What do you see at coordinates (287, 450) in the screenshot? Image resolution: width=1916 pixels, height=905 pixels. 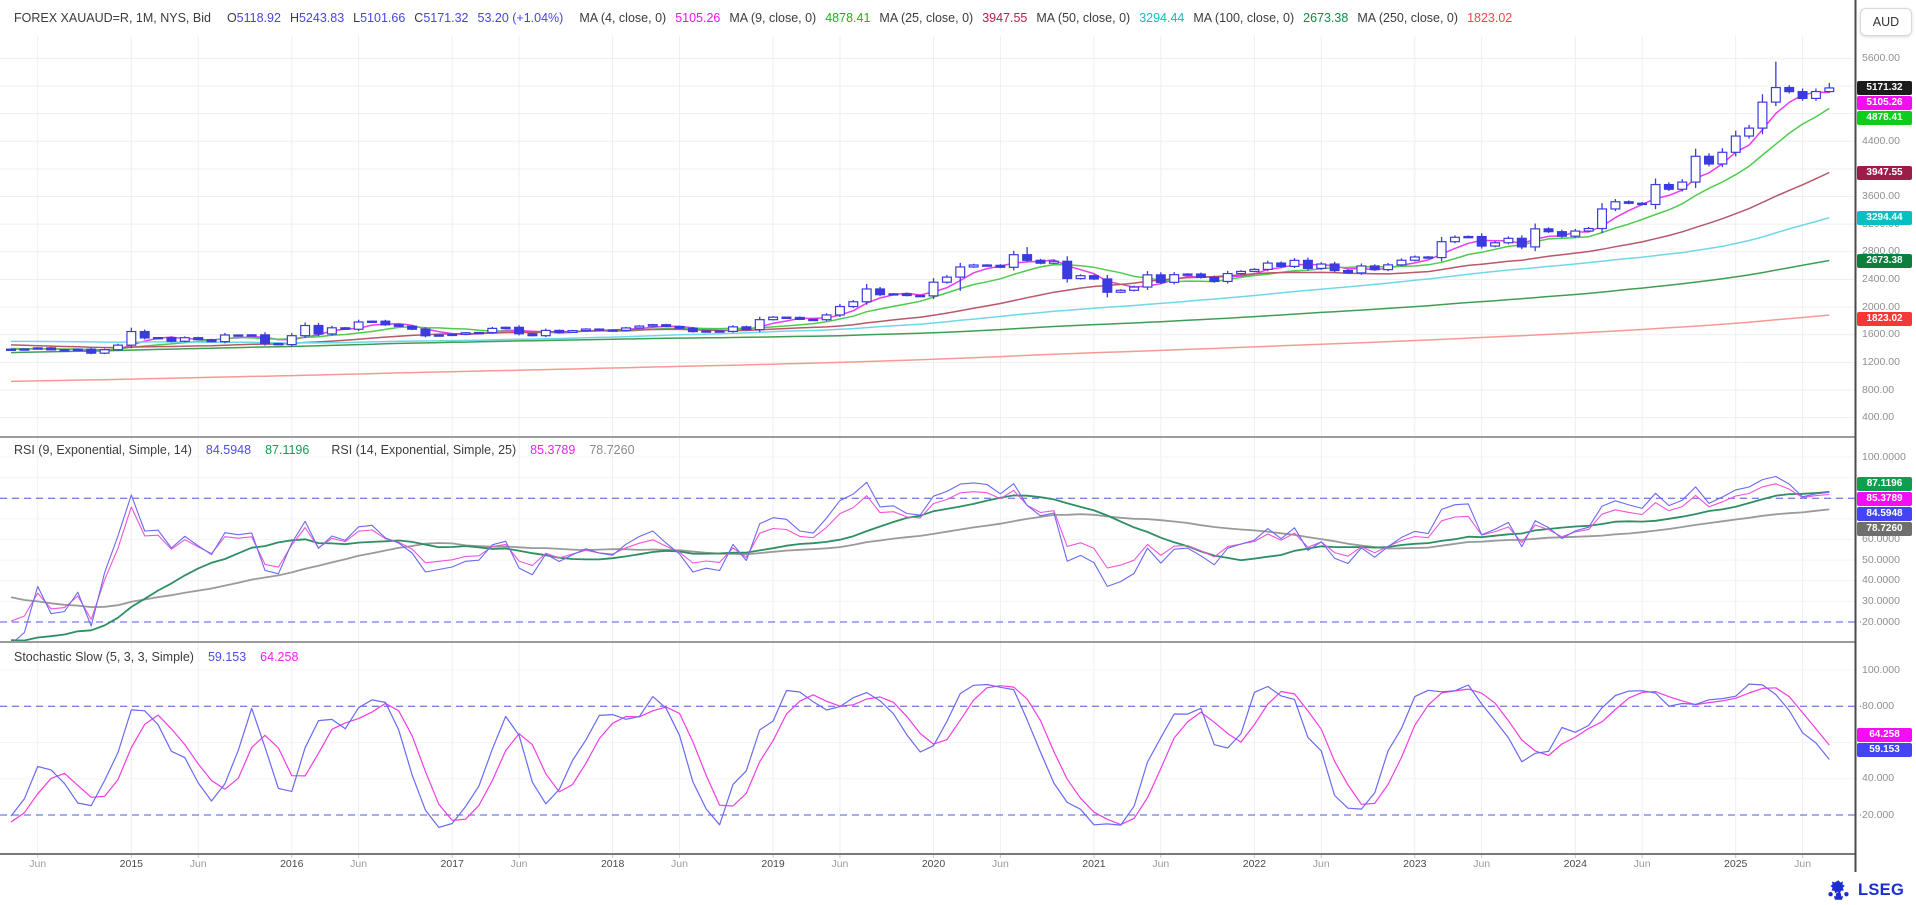 I see `rsi-value-2: 87.1196` at bounding box center [287, 450].